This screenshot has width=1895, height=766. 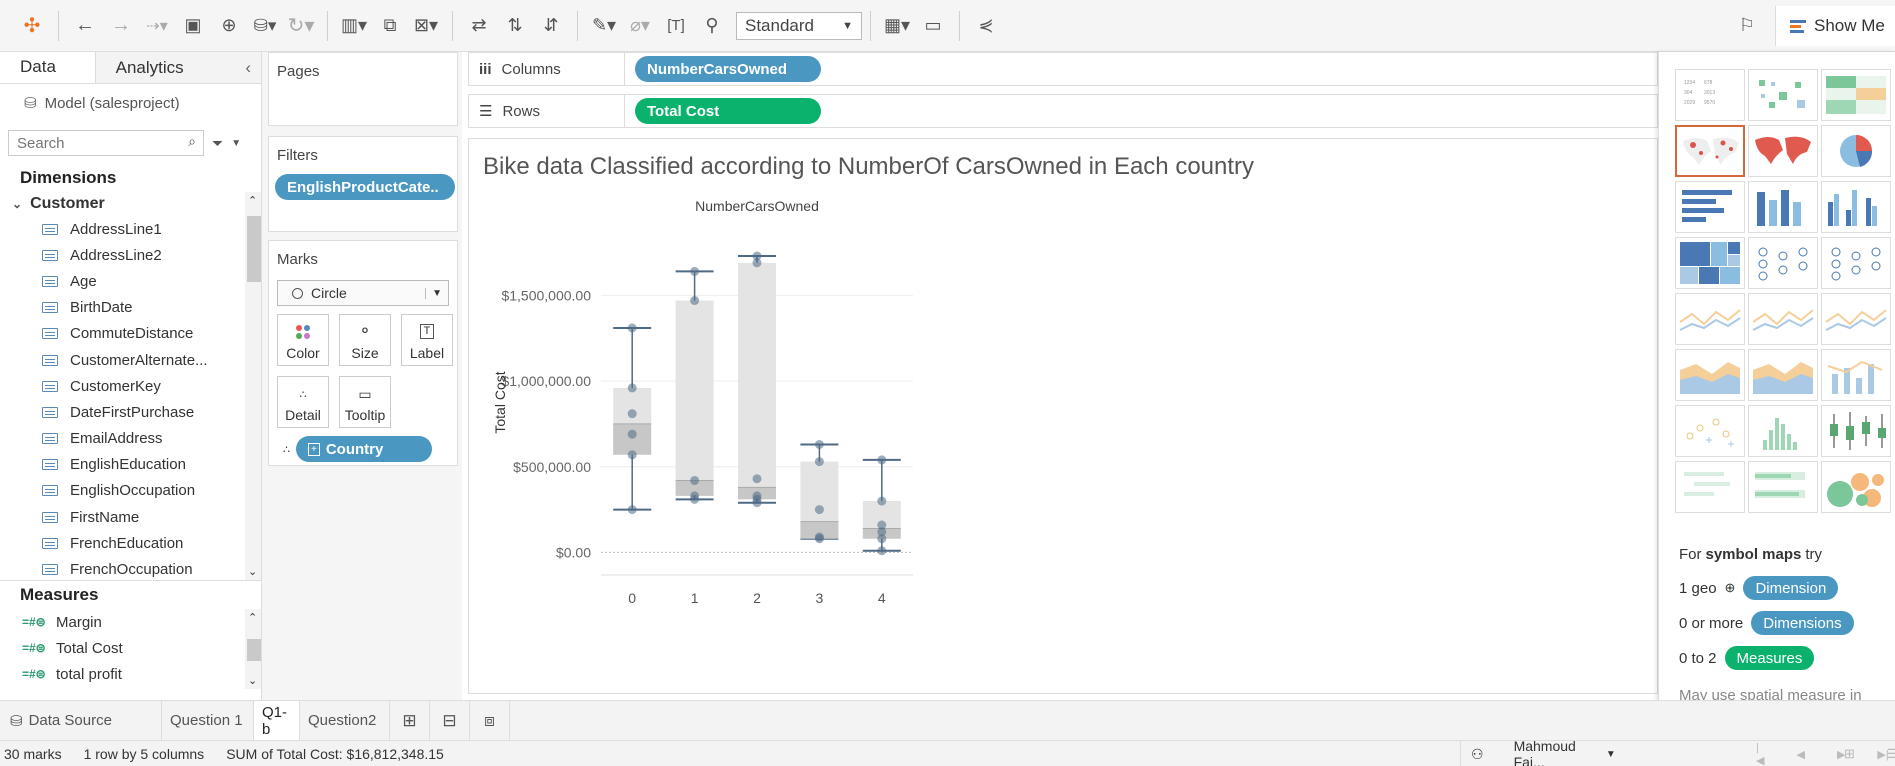 What do you see at coordinates (130, 334) in the screenshot?
I see `dimension-field: CommuteDistance` at bounding box center [130, 334].